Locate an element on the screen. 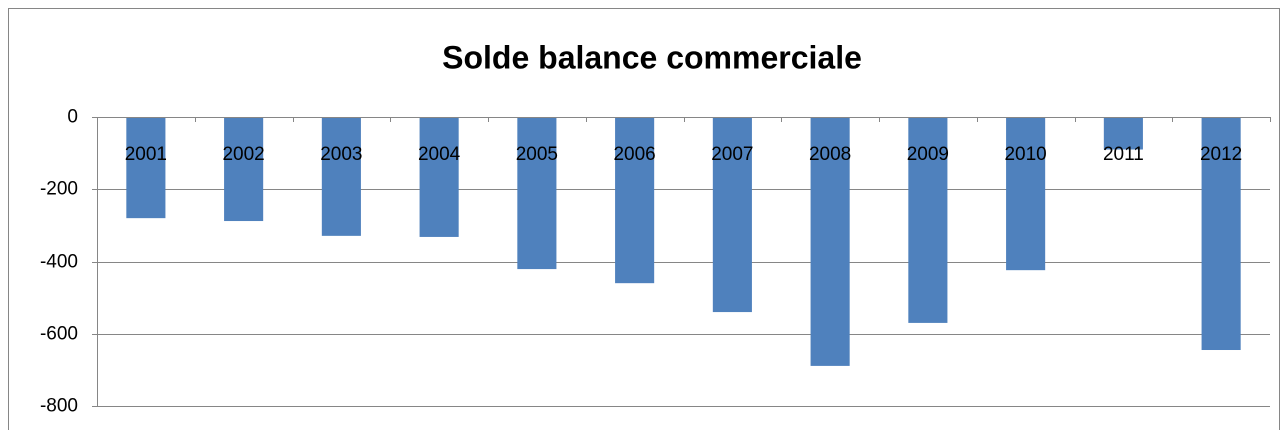 Image resolution: width=1288 pixels, height=430 pixels. x-tick-label: 2007 is located at coordinates (732, 154).